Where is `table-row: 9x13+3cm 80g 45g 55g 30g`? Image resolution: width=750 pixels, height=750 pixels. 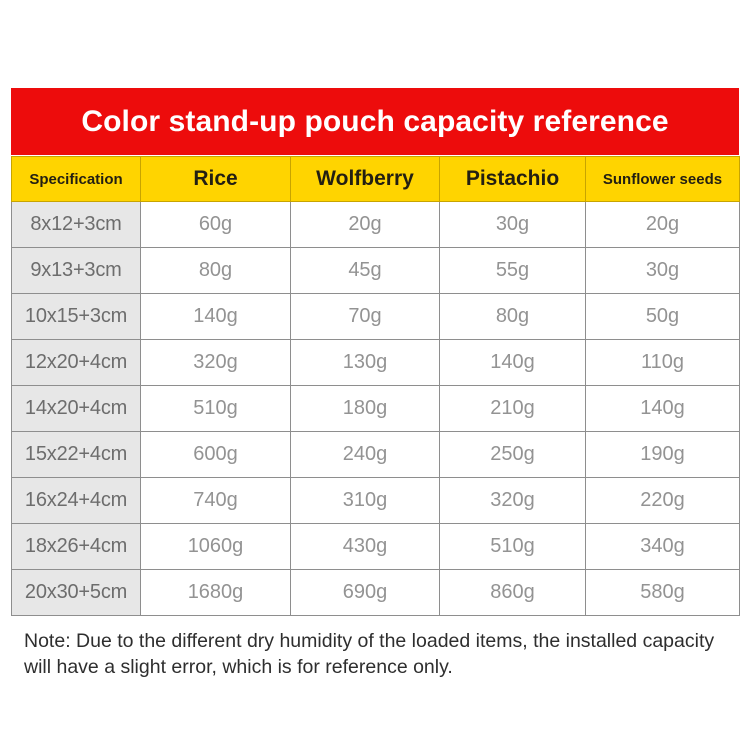
table-row: 9x13+3cm 80g 45g 55g 30g is located at coordinates (375, 270).